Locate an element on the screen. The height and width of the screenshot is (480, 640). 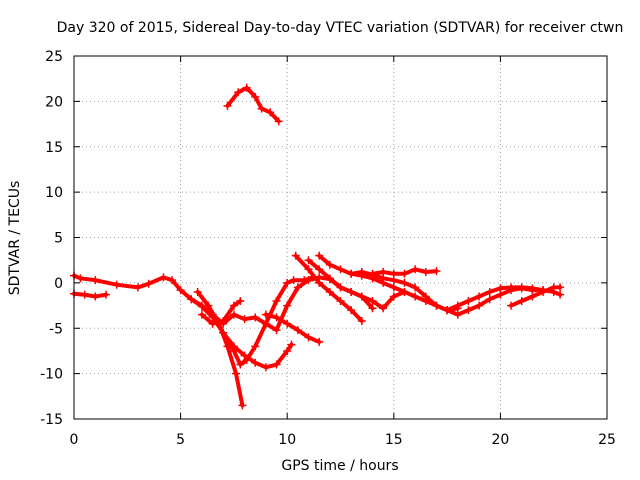
y-tick-label: 0 is located at coordinates (58, 284).